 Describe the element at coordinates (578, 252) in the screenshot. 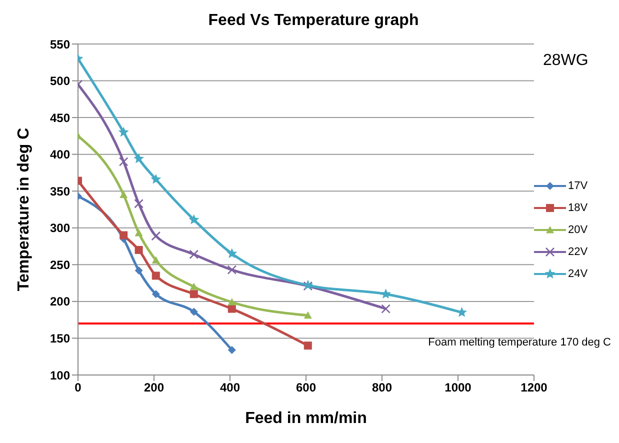

I see `legend-label: 22V` at that location.